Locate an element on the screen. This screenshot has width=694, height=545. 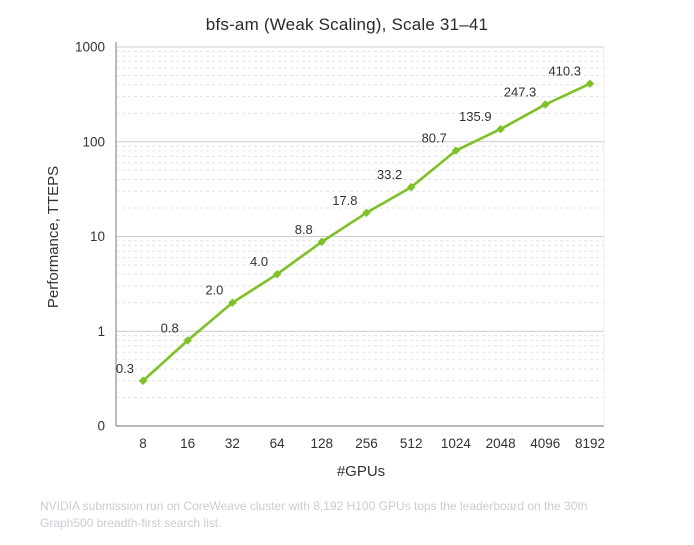
y-tick-label: 1 is located at coordinates (101, 331).